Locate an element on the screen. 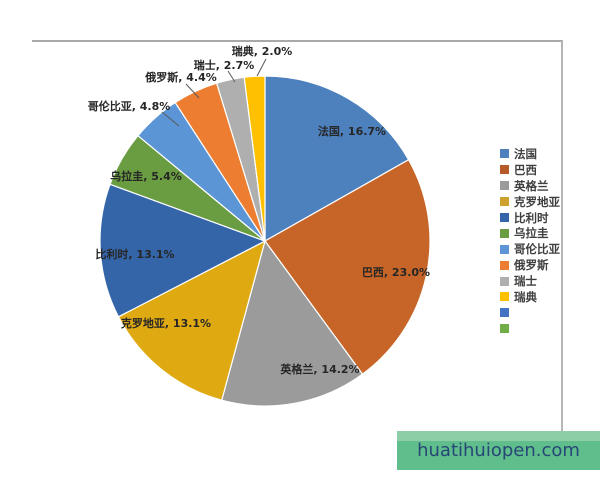 The image size is (600, 480). legend-item: 乌拉圭 is located at coordinates (530, 233).